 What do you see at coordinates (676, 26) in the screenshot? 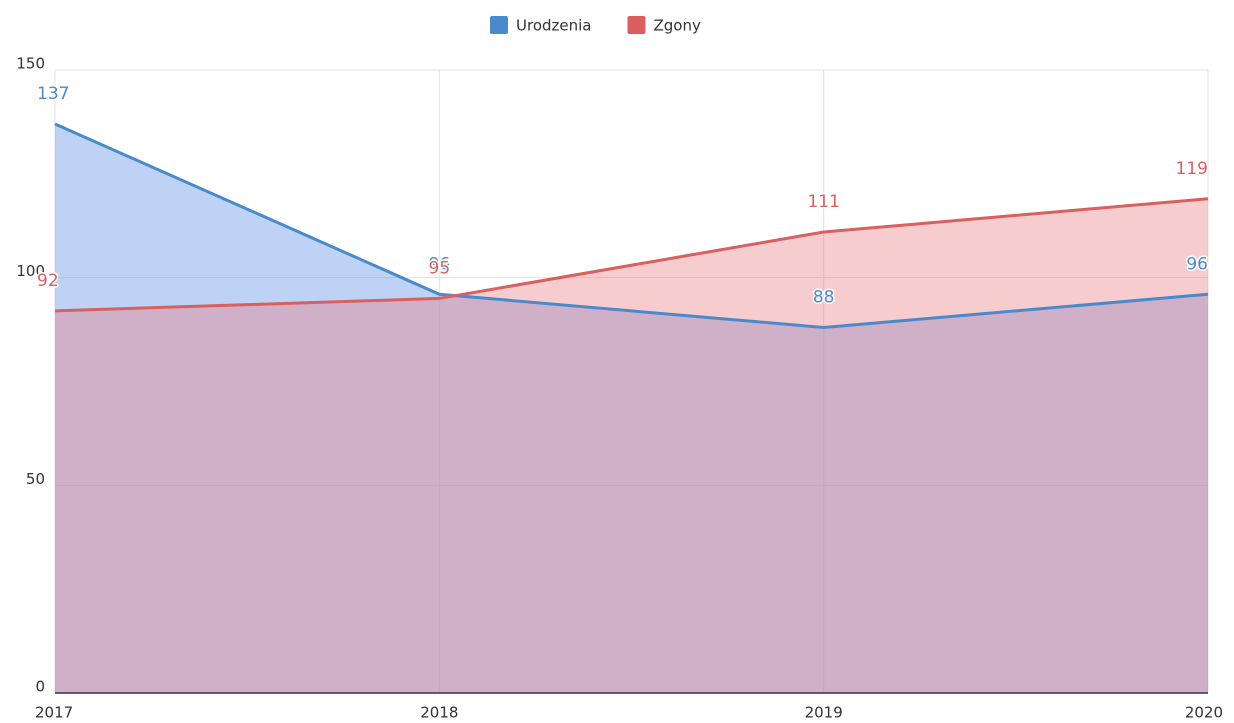
I see `legend-label: Zgony` at bounding box center [676, 26].